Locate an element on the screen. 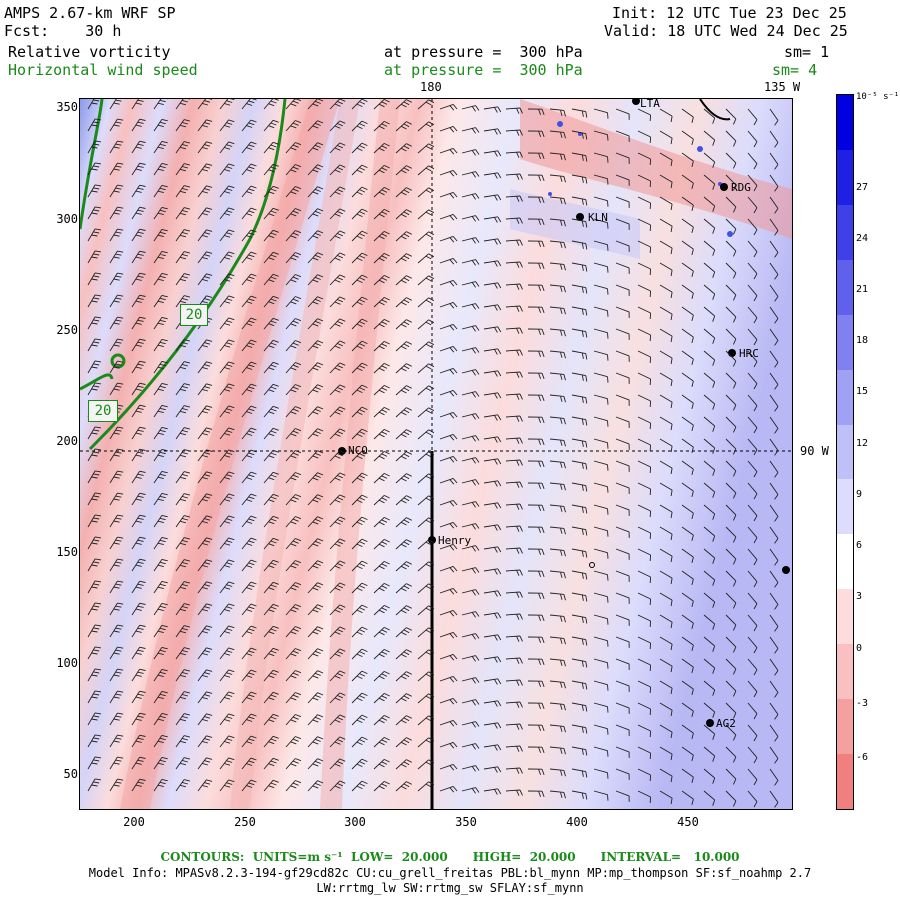  field1-name: Relative vorticity is located at coordinates (89, 52).